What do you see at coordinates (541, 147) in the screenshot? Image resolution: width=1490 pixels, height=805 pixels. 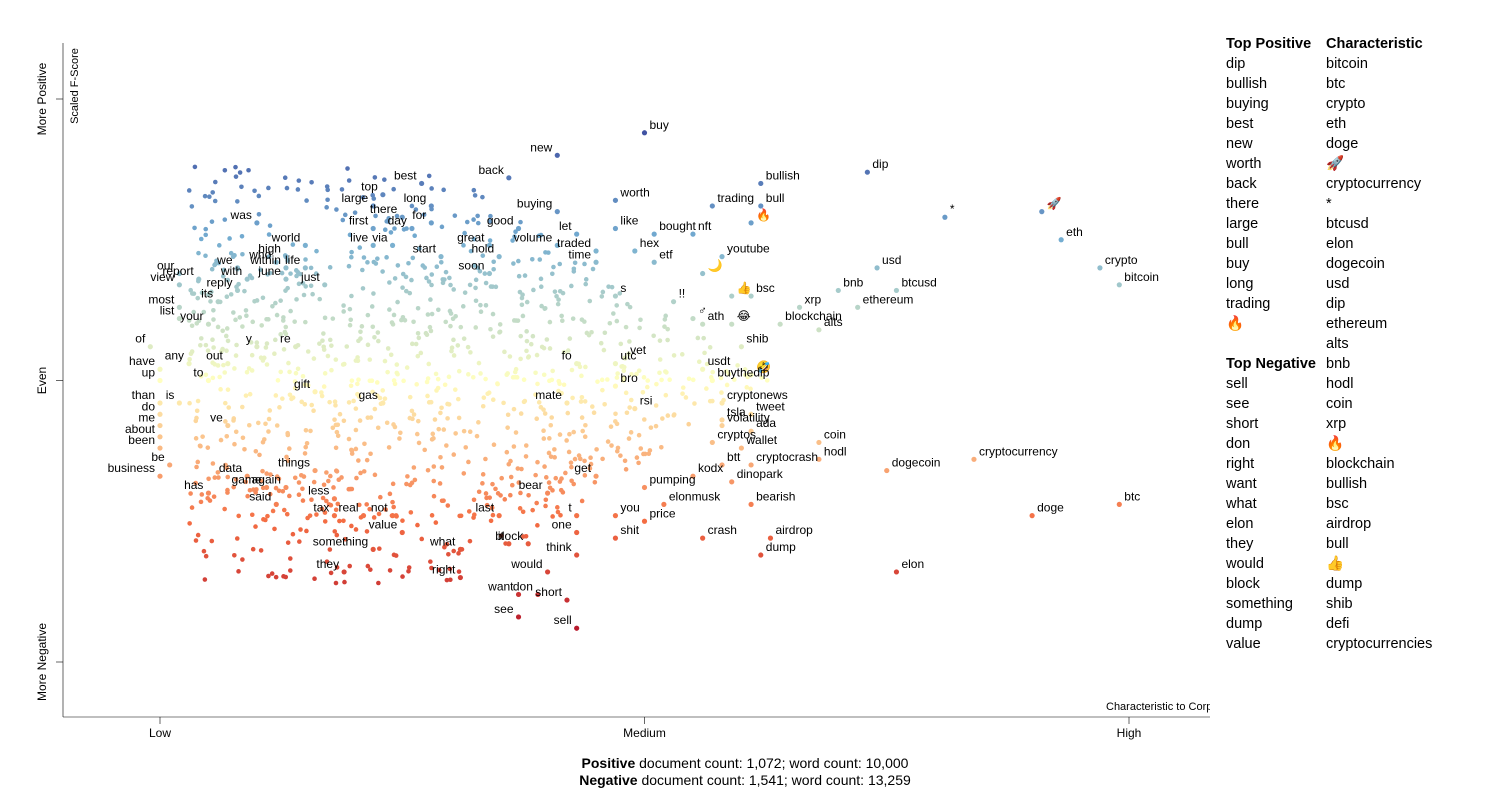 I see `term-label: new` at bounding box center [541, 147].